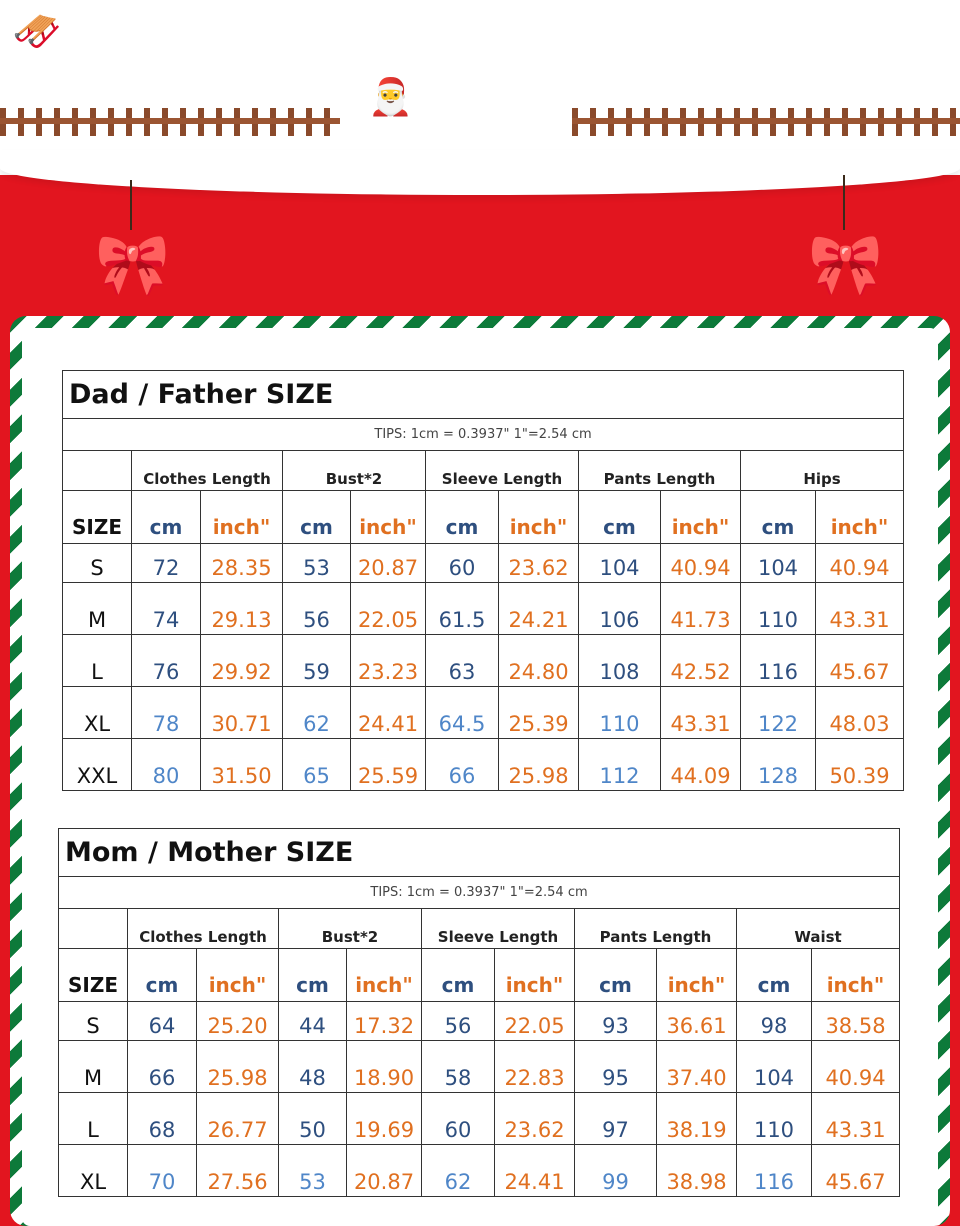 The width and height of the screenshot is (960, 1226). I want to click on cm-value: 72, so click(166, 563).